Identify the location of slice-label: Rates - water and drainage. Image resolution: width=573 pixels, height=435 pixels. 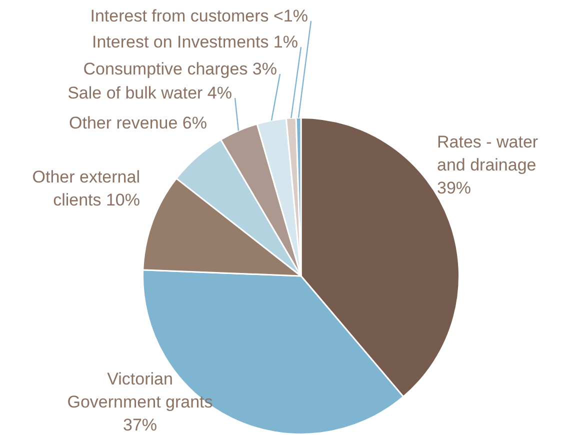
(487, 153).